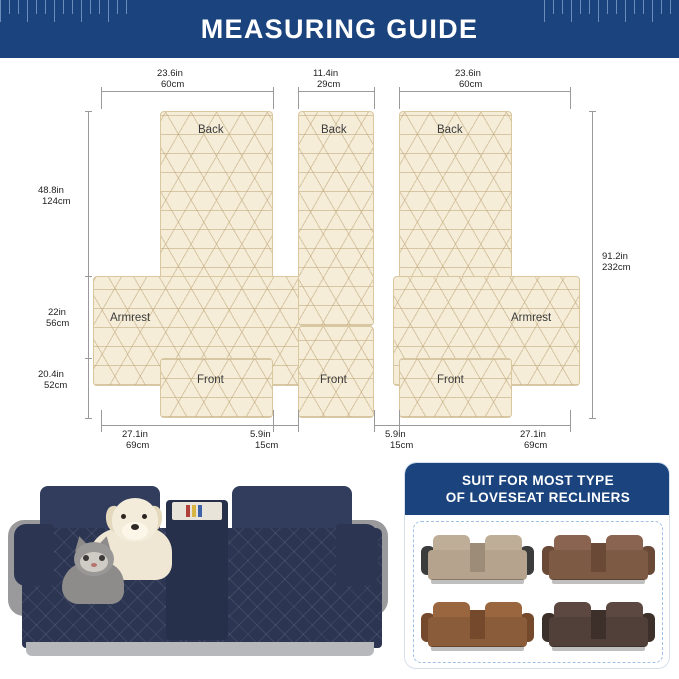 The width and height of the screenshot is (679, 679). I want to click on cap-right-top, so click(592, 111).